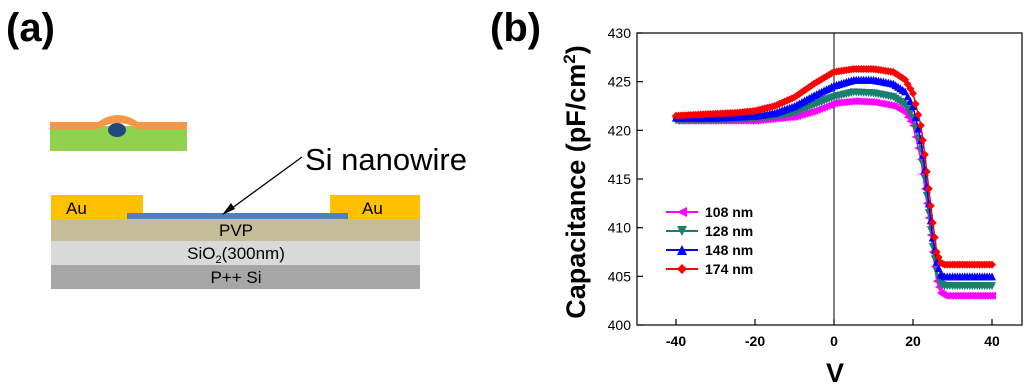  What do you see at coordinates (386, 159) in the screenshot?
I see `nanowire-pointer-label: Si nanowire` at bounding box center [386, 159].